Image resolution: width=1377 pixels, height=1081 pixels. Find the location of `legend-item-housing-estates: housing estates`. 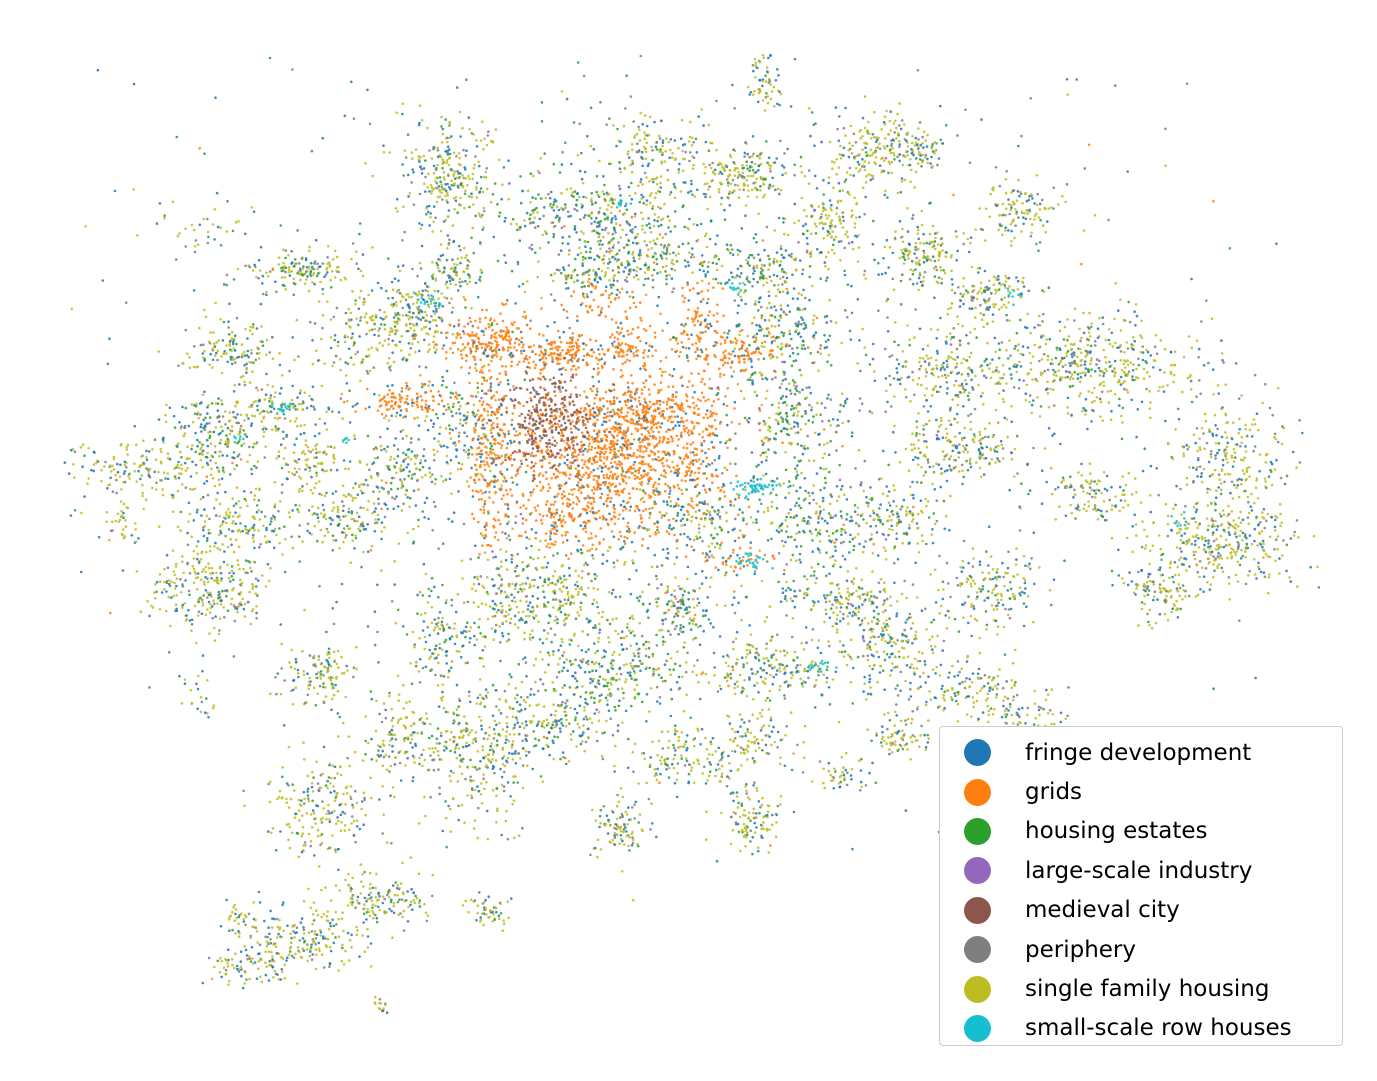

legend-item-housing-estates: housing estates is located at coordinates (1141, 831).